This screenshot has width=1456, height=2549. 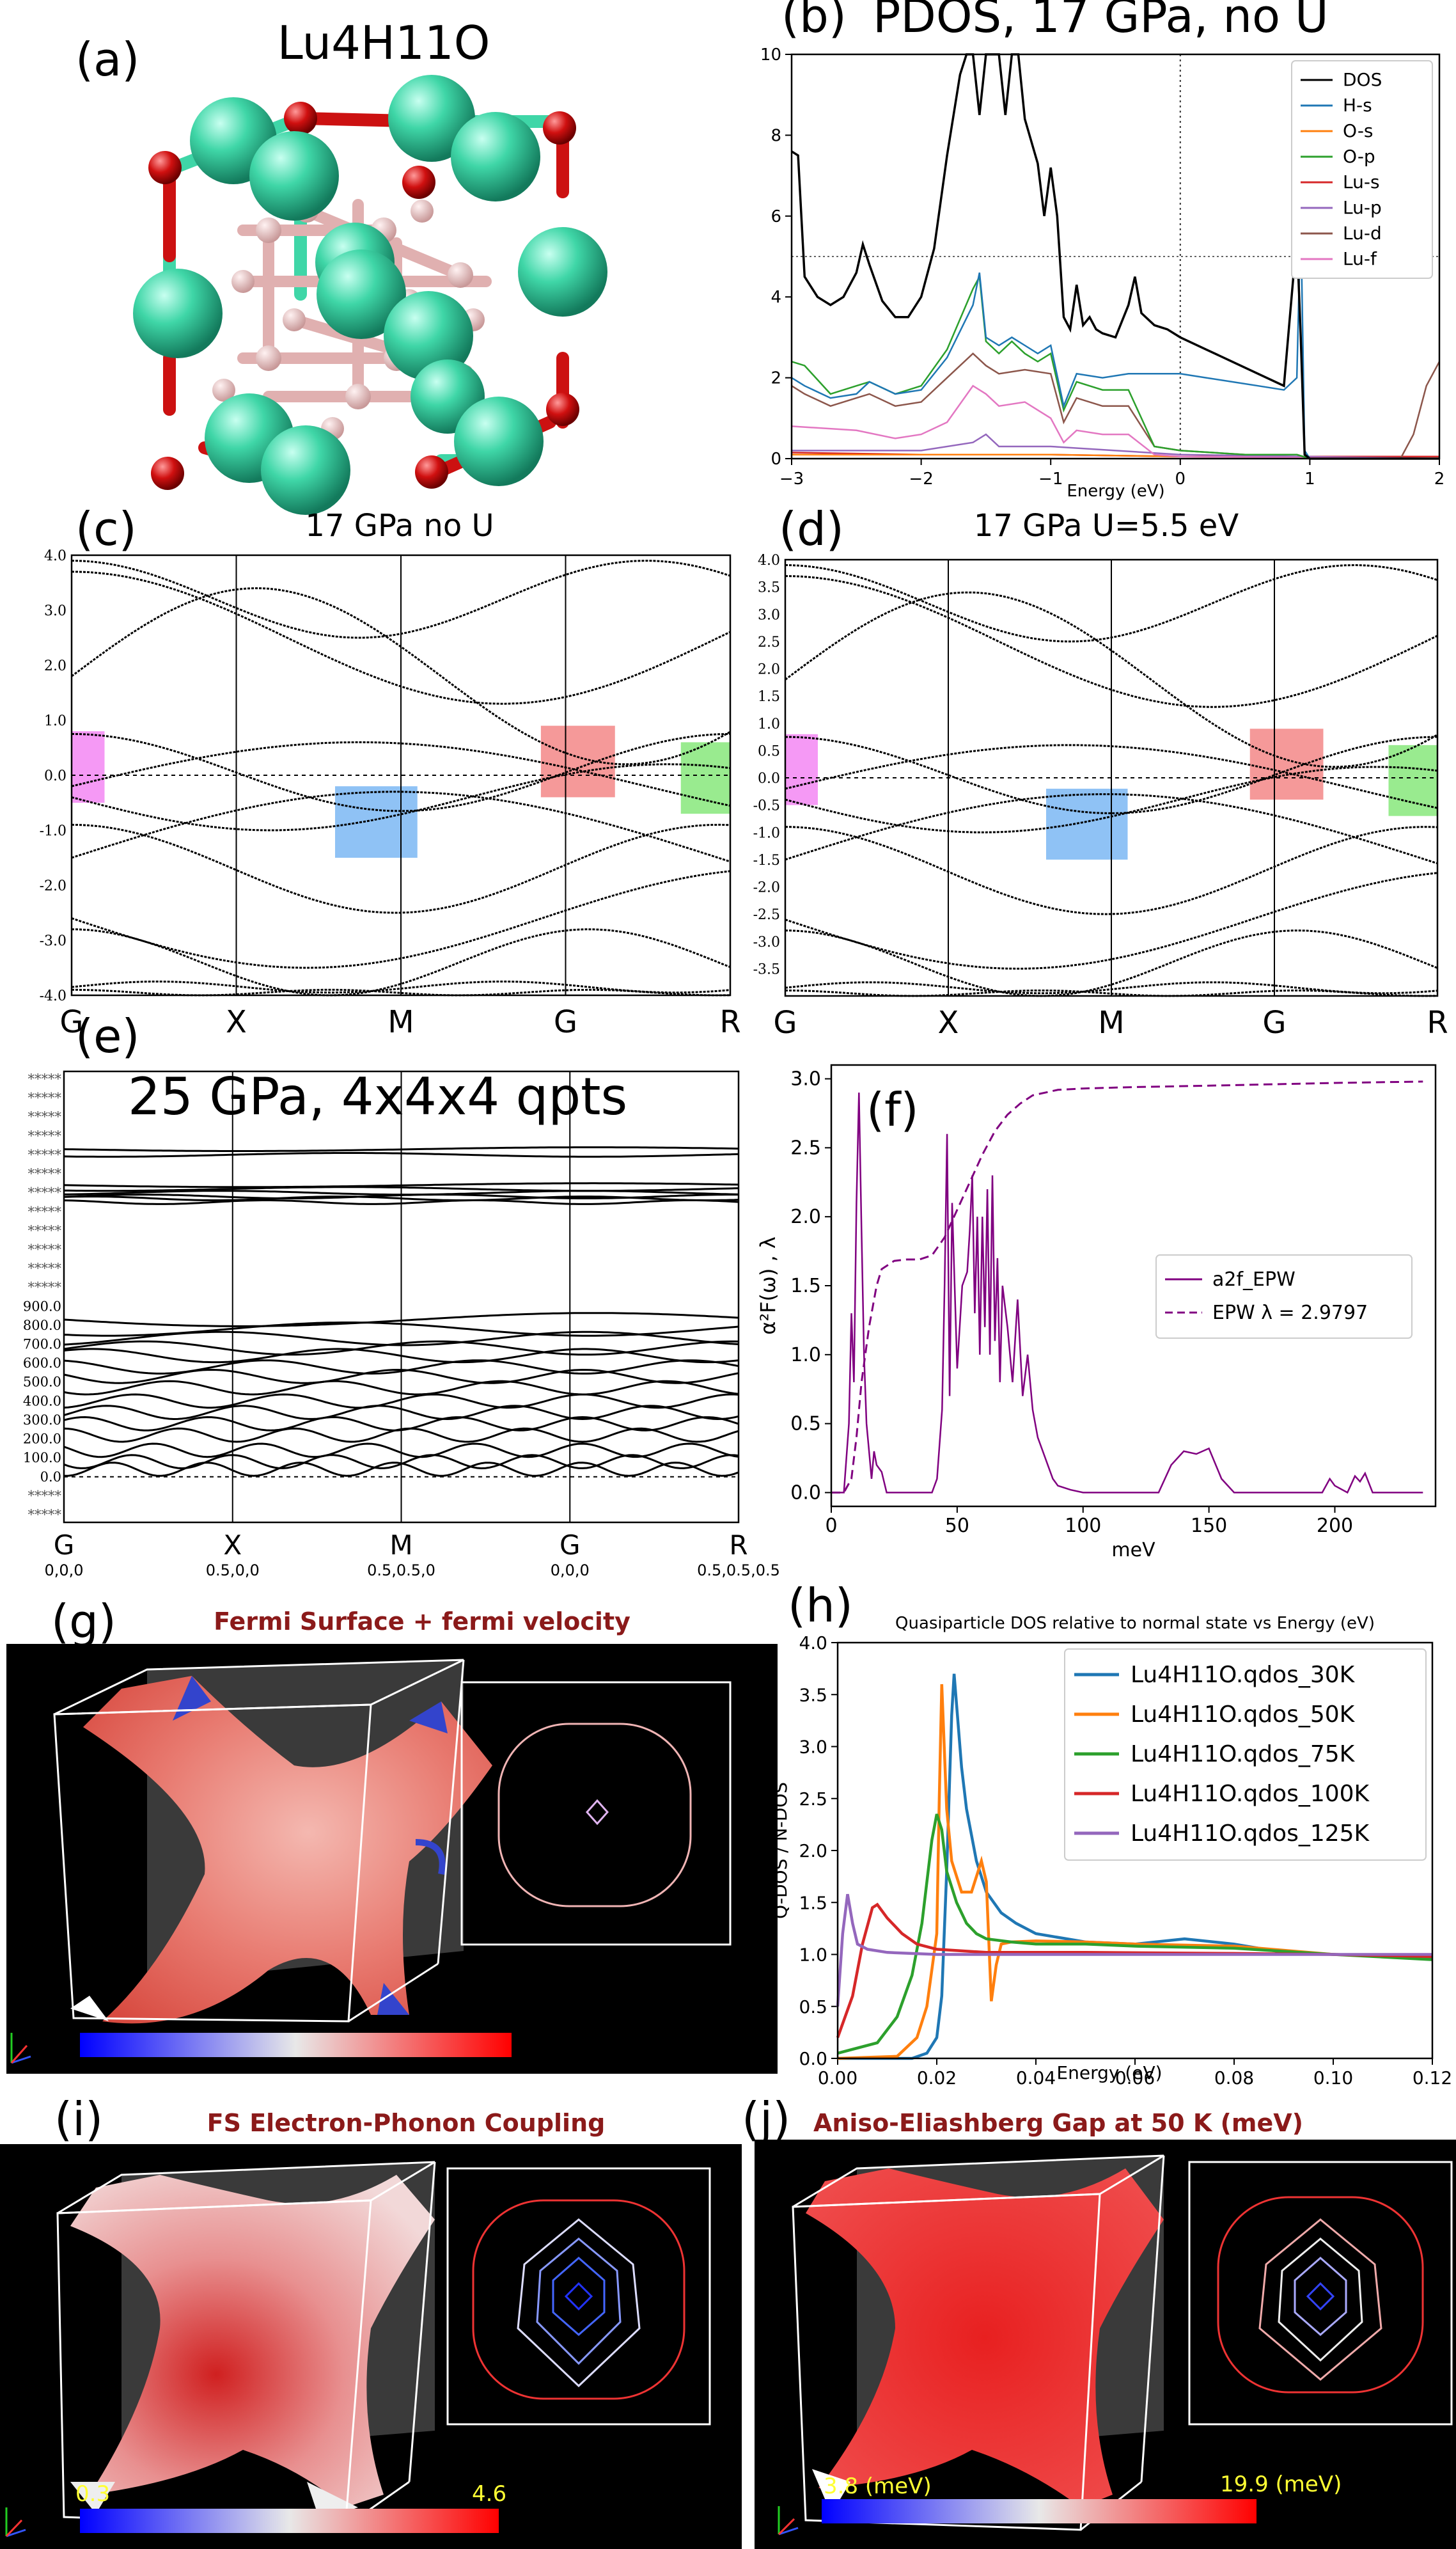 I want to click on b-ytick-label: 2, so click(x=776, y=378).